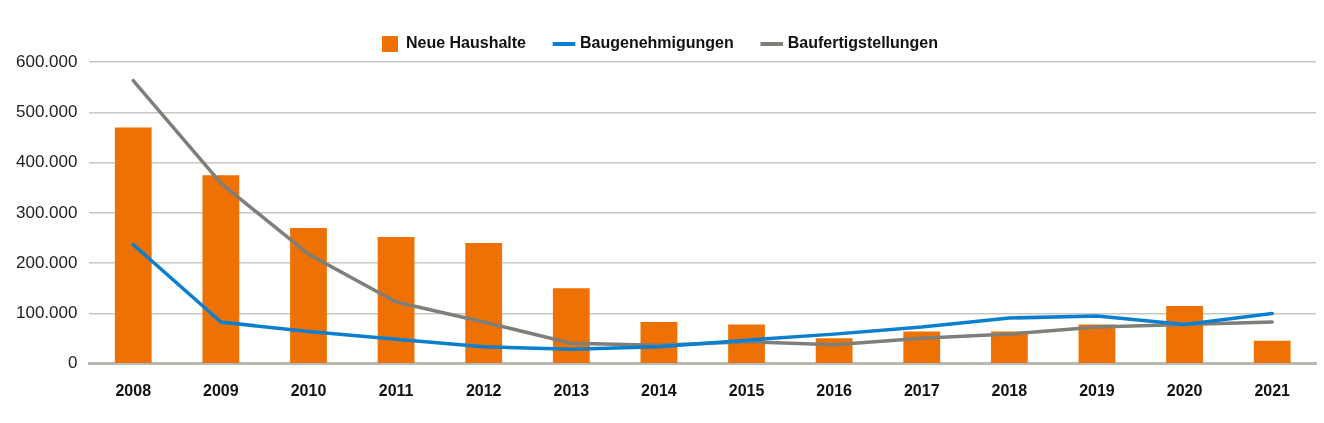 This screenshot has width=1324, height=423. What do you see at coordinates (746, 390) in the screenshot?
I see `x-tick-label: 2015` at bounding box center [746, 390].